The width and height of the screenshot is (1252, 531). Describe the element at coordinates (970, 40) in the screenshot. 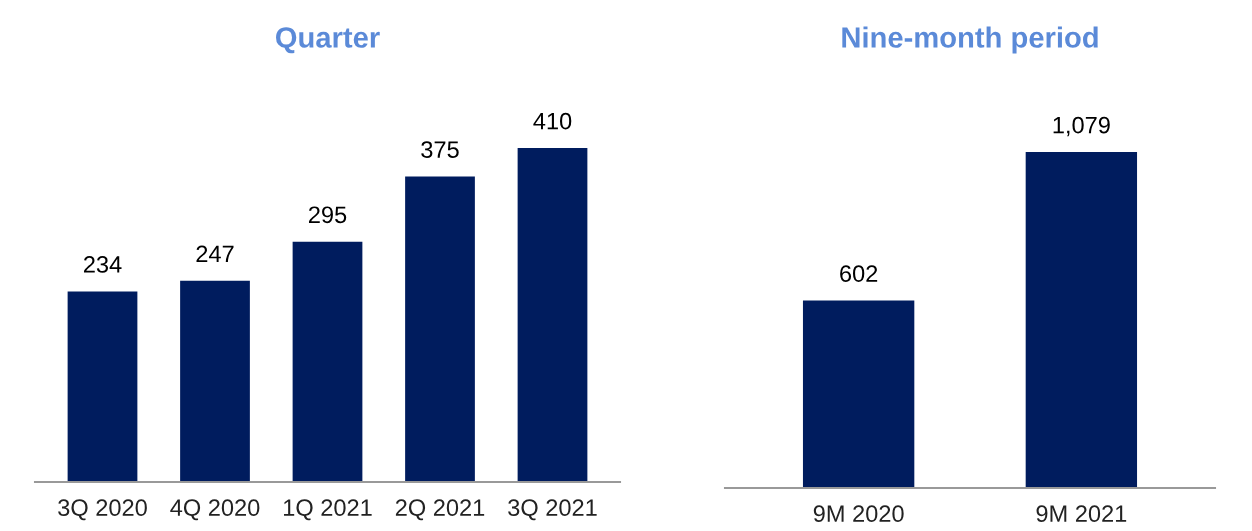

I see `chart-title: Nine-month period` at that location.